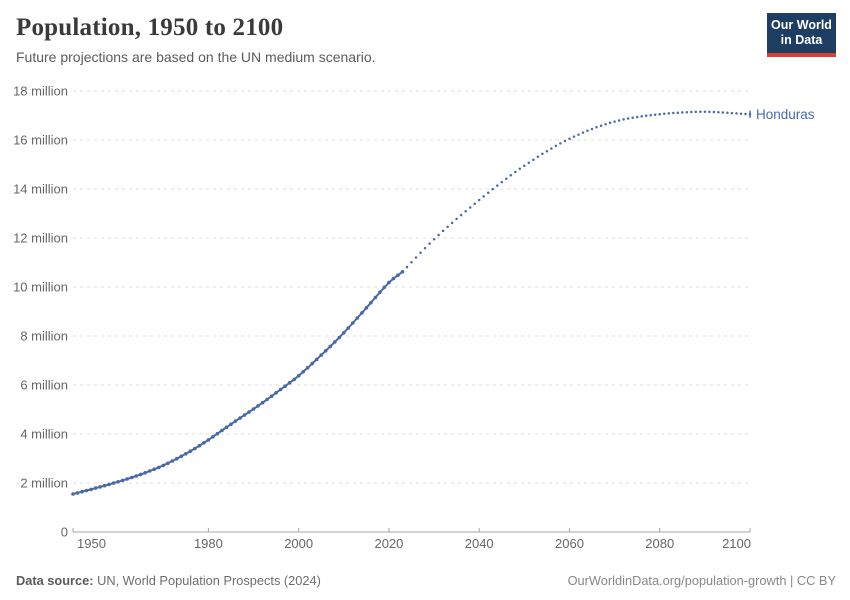 Image resolution: width=850 pixels, height=600 pixels. Describe the element at coordinates (578, 189) in the screenshot. I see `series-projection` at that location.